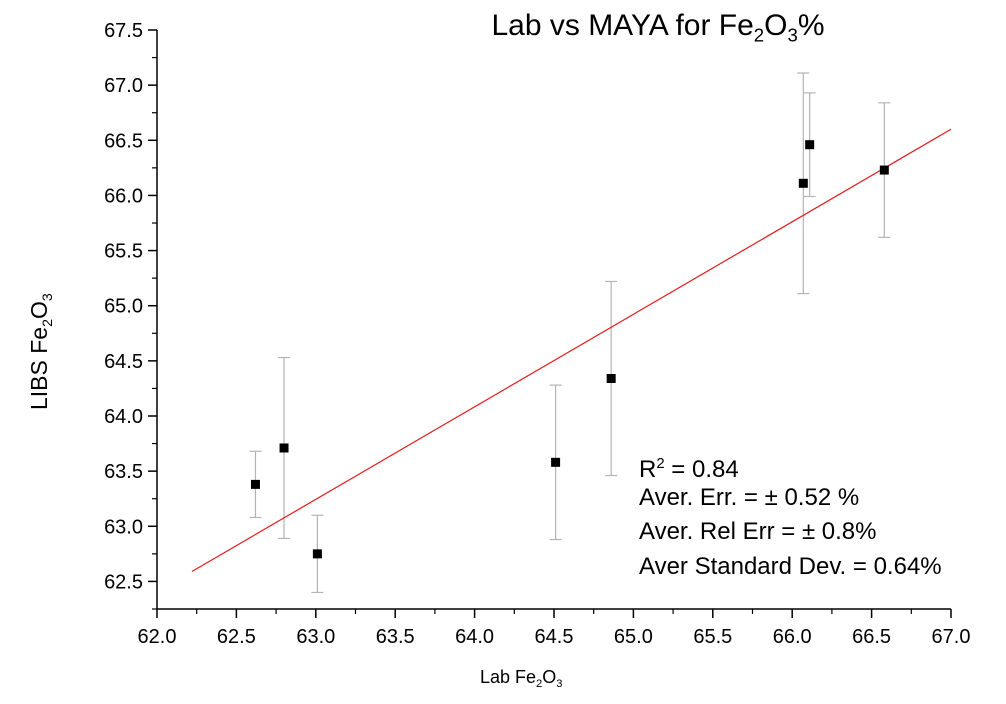 This screenshot has width=1006, height=704. I want to click on y-tick-label: 63.5, so click(123, 472).